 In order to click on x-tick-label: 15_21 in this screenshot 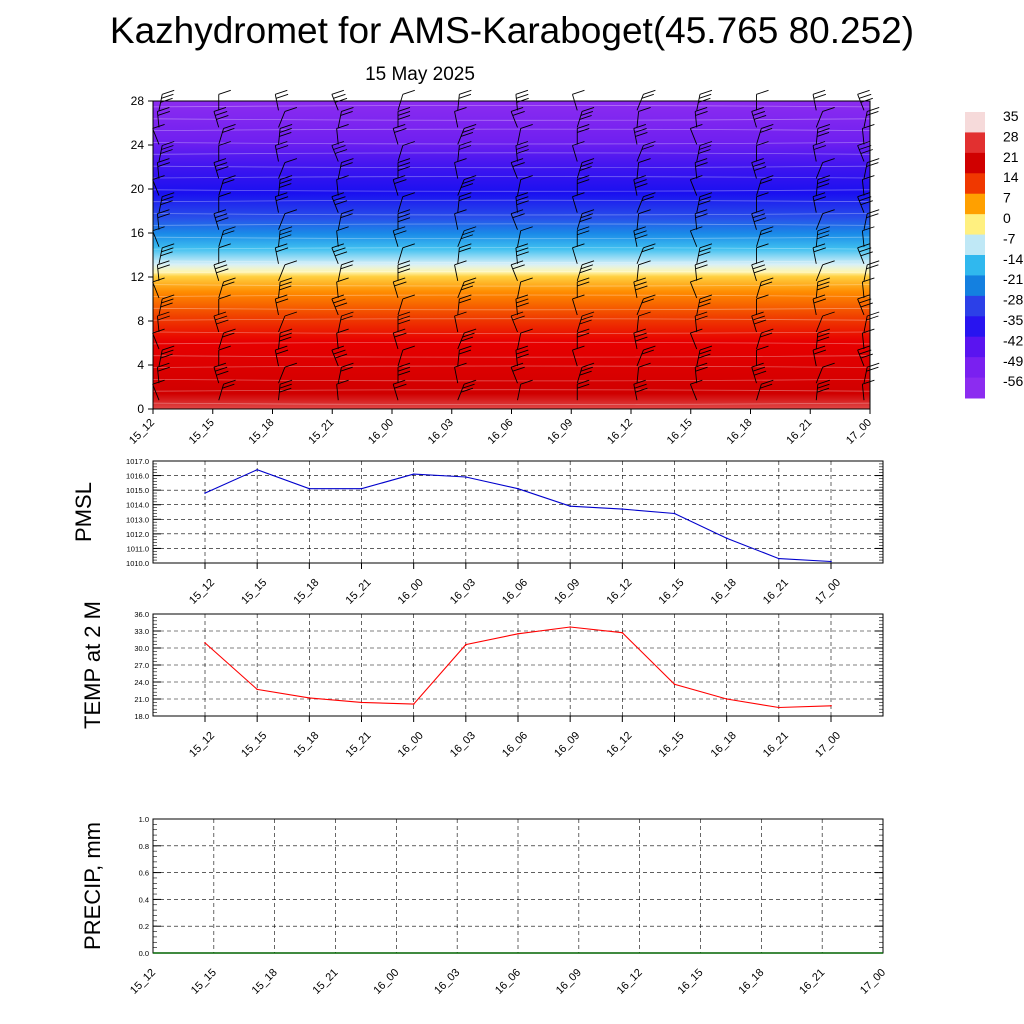, I will do `click(359, 592)`.